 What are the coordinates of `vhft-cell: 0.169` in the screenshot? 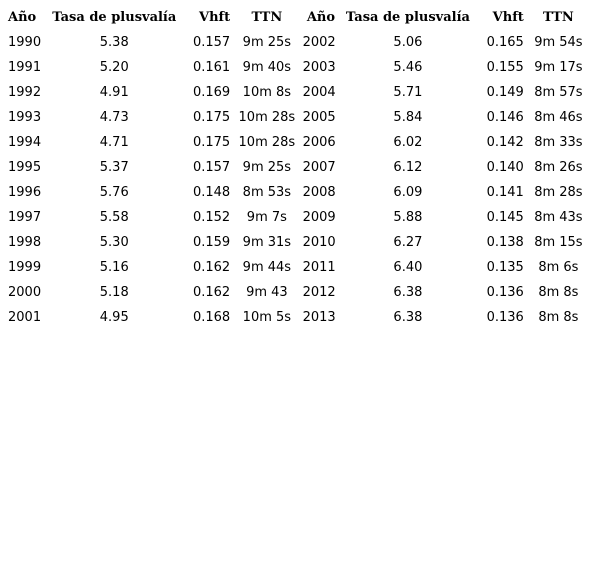 It's located at (211, 92).